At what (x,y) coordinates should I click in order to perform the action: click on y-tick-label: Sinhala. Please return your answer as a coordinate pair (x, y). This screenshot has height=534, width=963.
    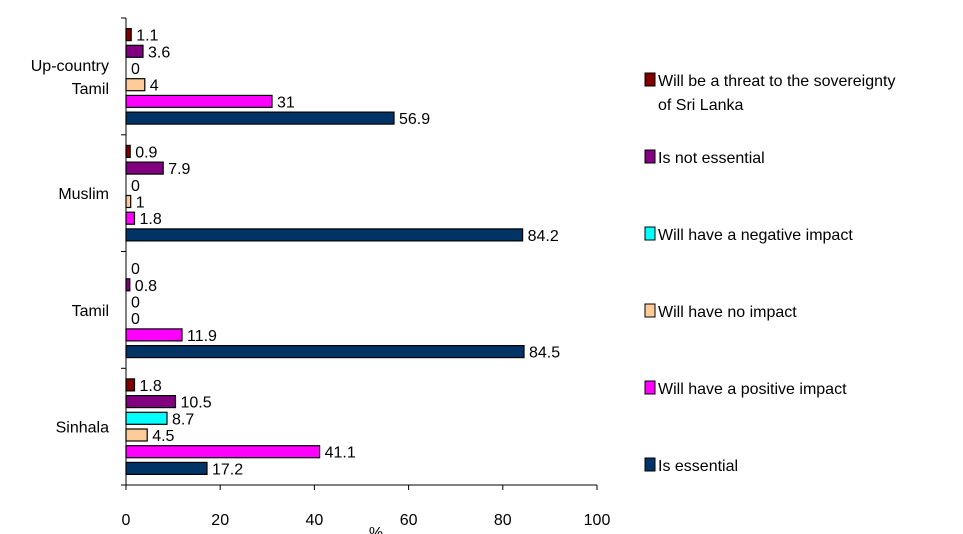
    Looking at the image, I should click on (82, 428).